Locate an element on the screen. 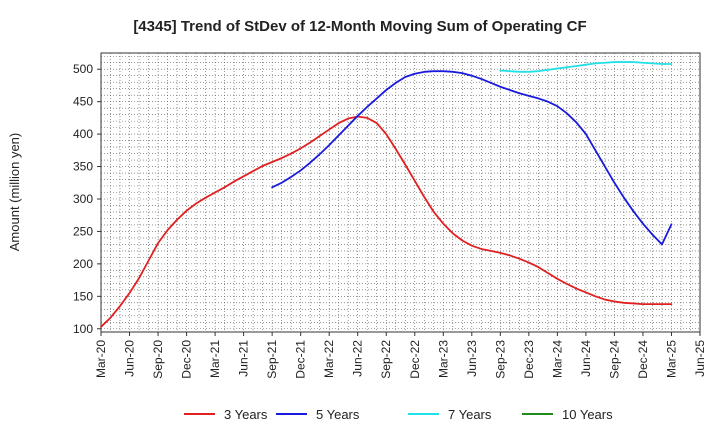 Image resolution: width=720 pixels, height=440 pixels. x-tick-label: Mar-20 is located at coordinates (101, 359).